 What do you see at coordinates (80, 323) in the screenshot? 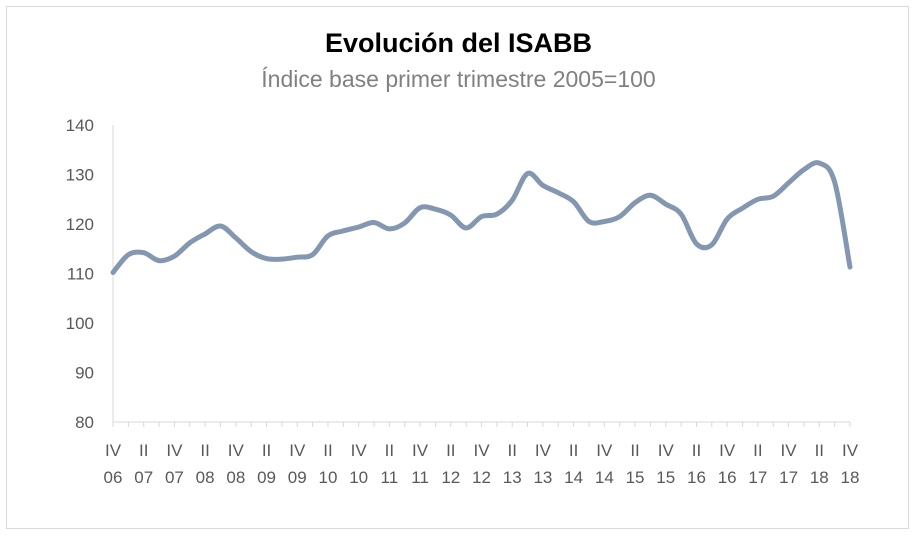
I see `y-tick-label: 100` at bounding box center [80, 323].